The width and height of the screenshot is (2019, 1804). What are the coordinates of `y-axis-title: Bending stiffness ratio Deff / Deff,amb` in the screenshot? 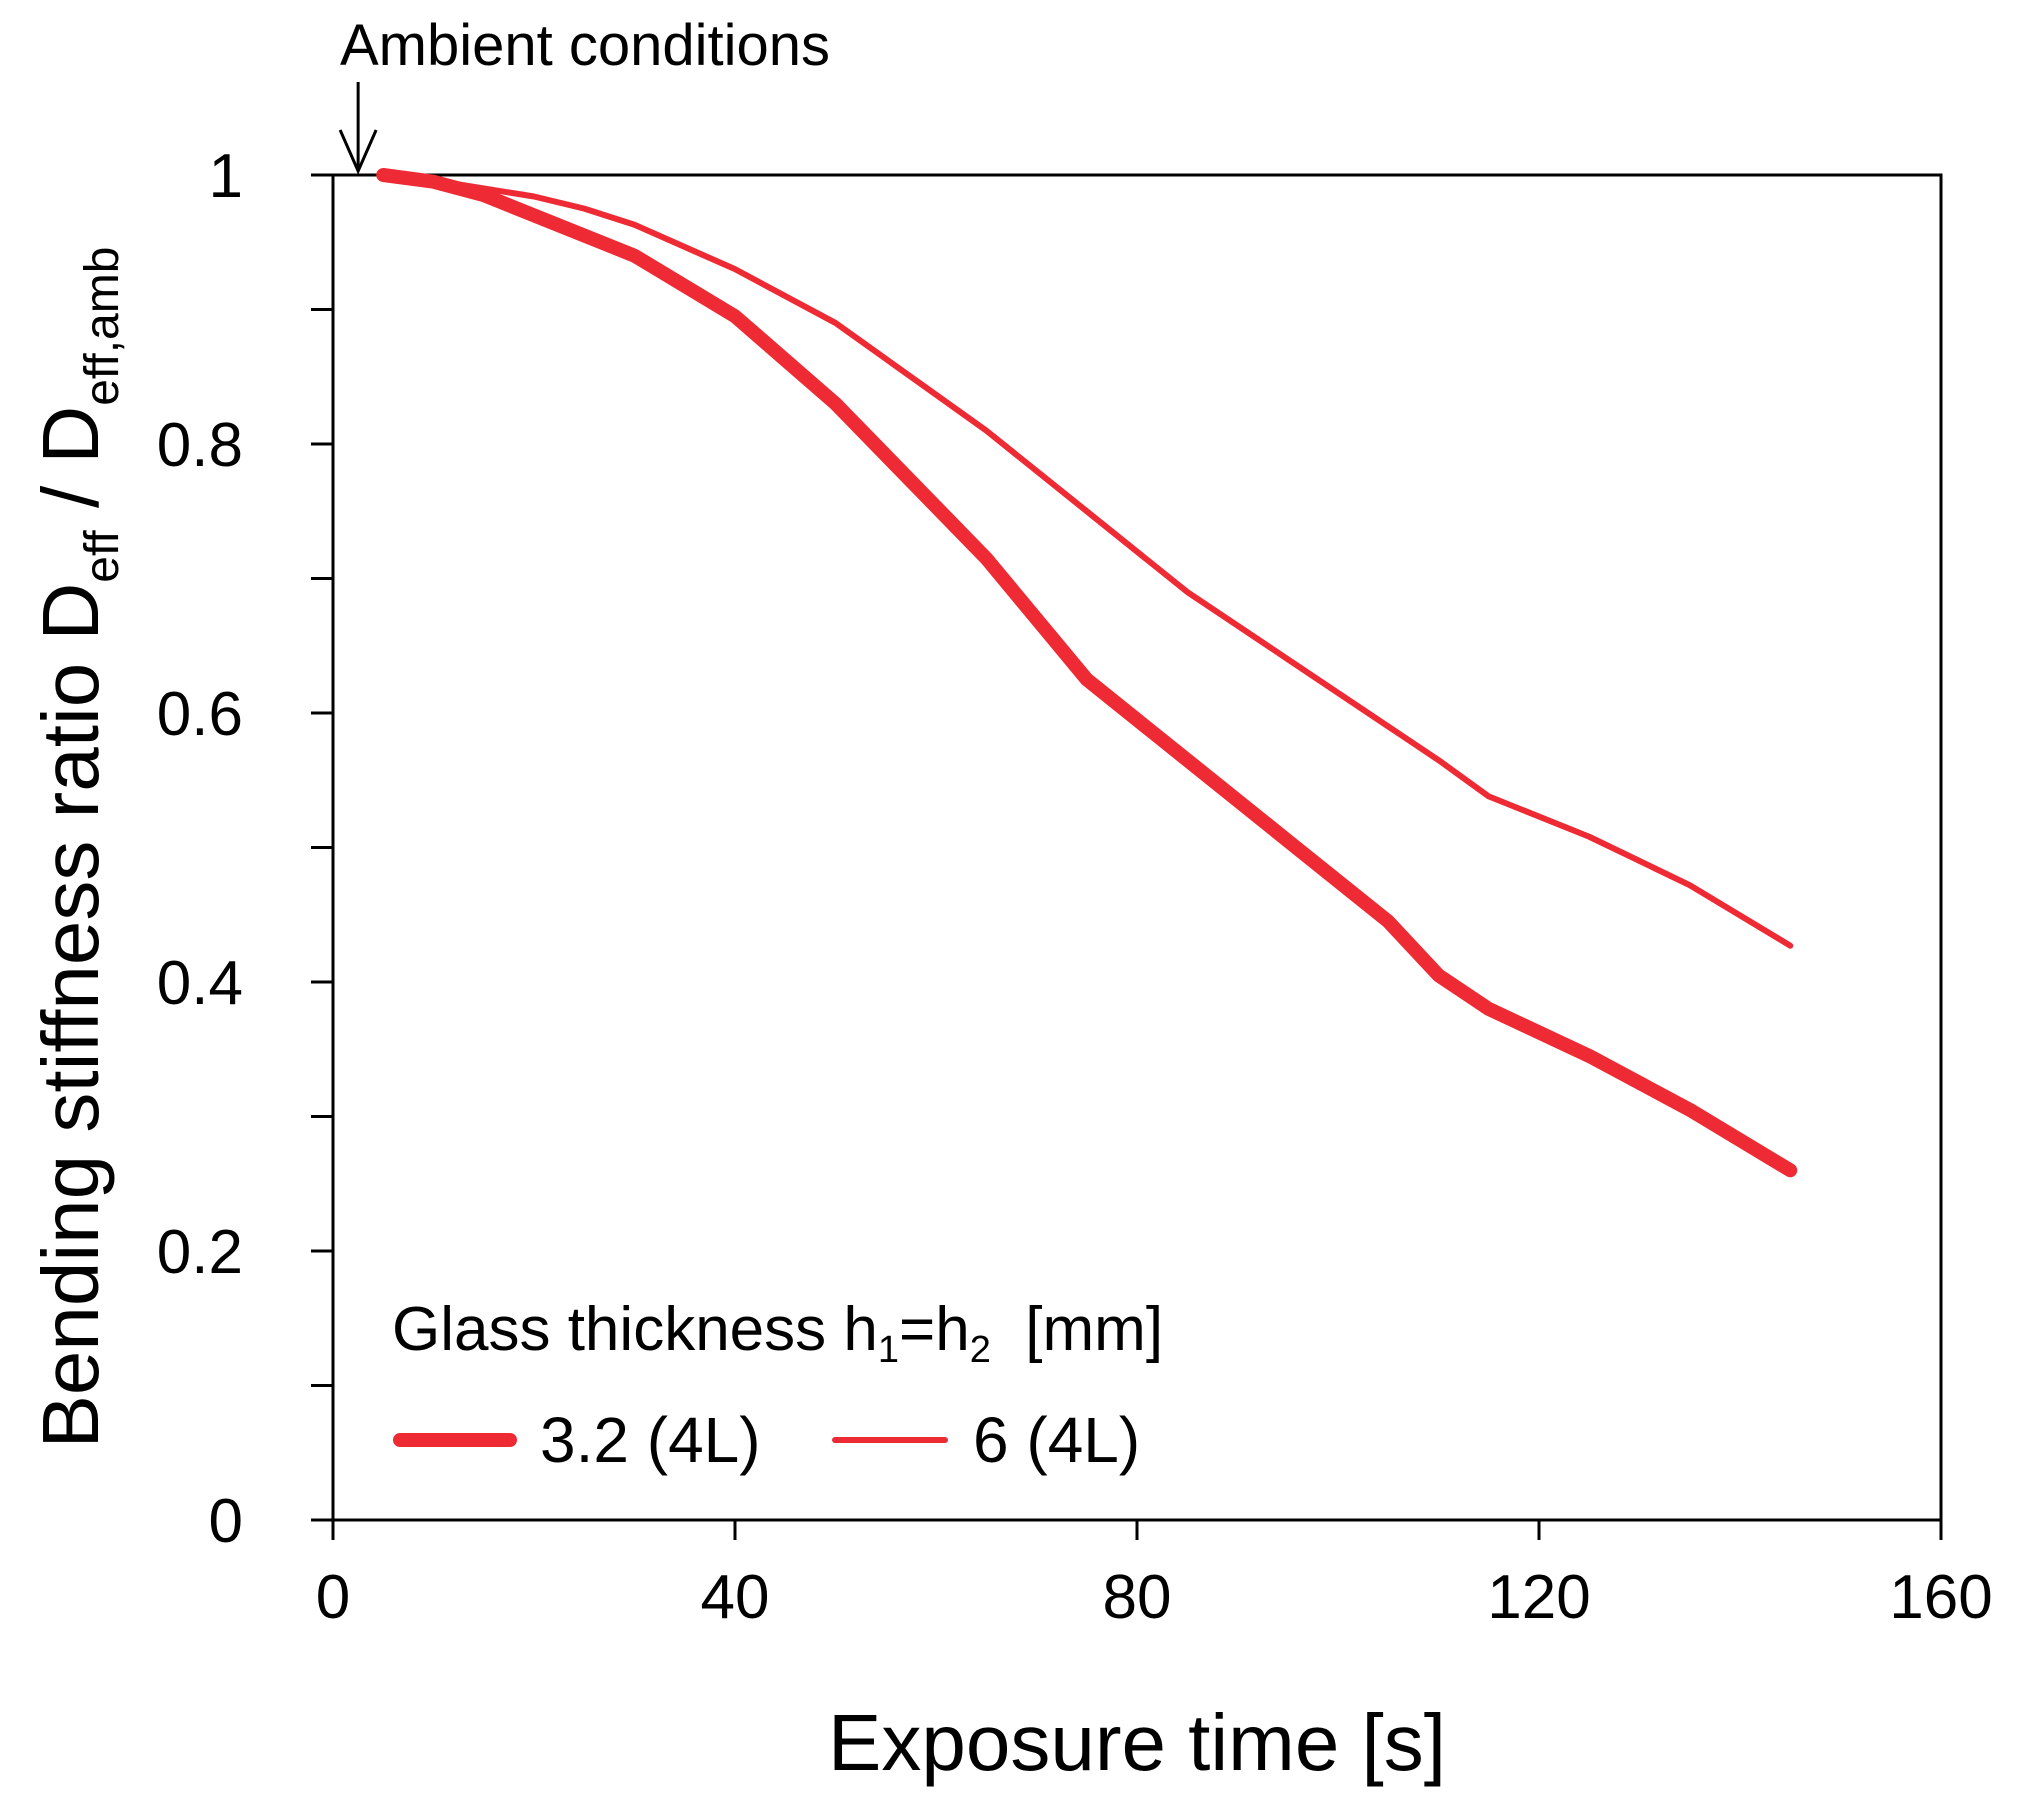 It's located at (77, 848).